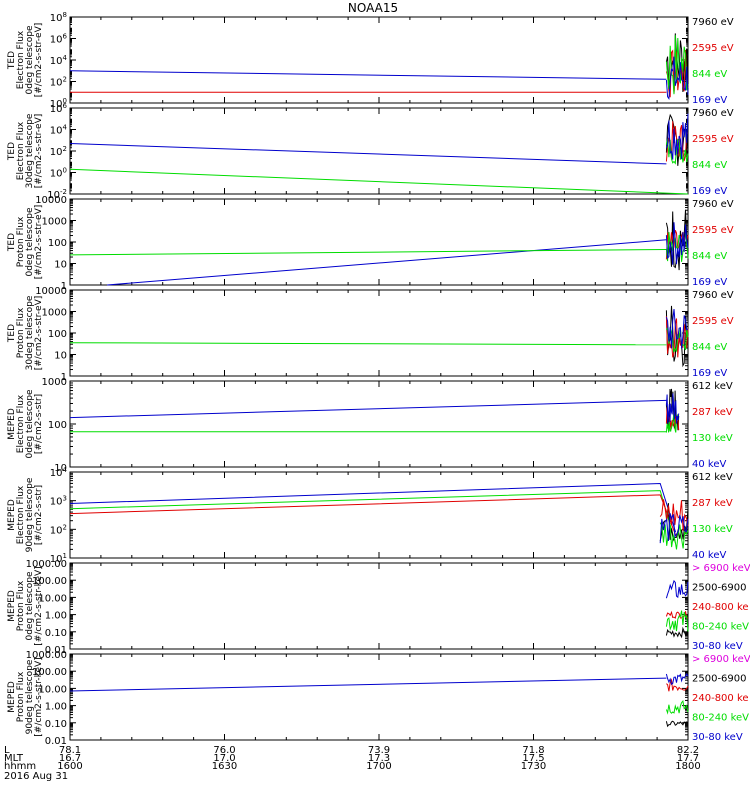 This screenshot has height=800, width=750. I want to click on footer-tick-label: 1600, so click(69, 766).